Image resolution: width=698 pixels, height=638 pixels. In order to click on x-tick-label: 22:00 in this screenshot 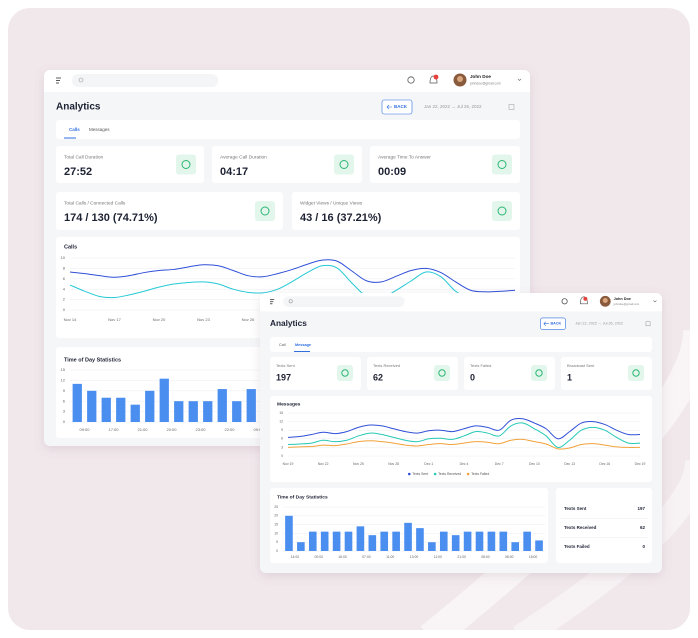, I will do `click(229, 429)`.